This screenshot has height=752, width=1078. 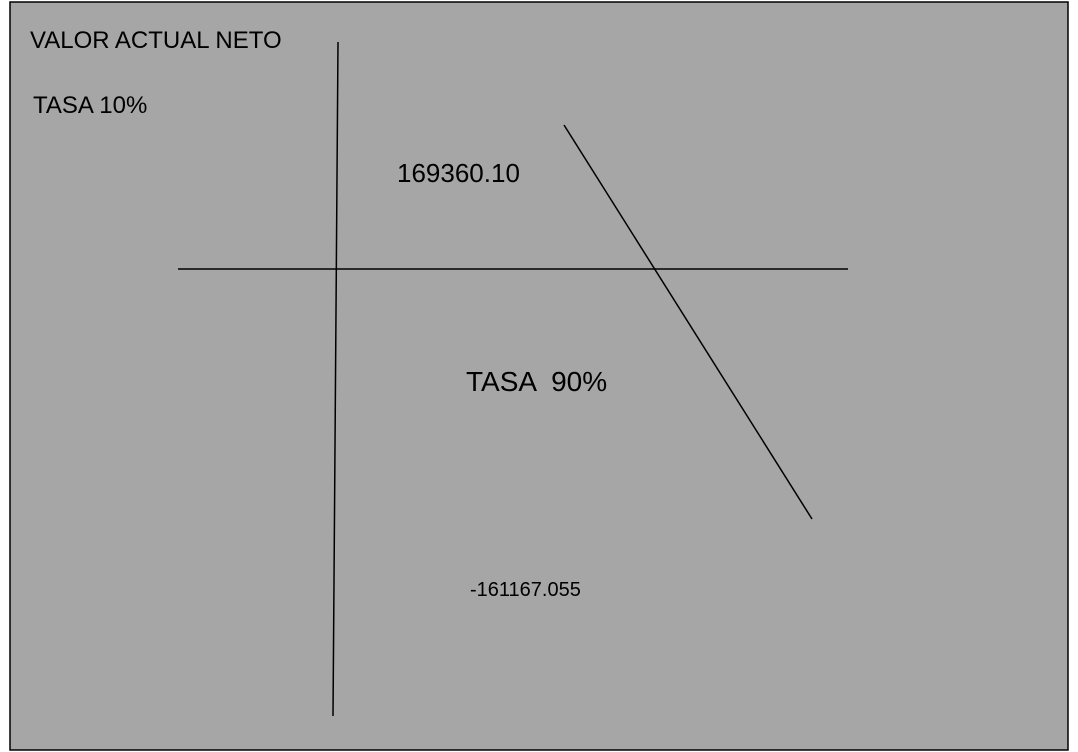 I want to click on rate-low-label: TASA 10%, so click(x=90, y=105).